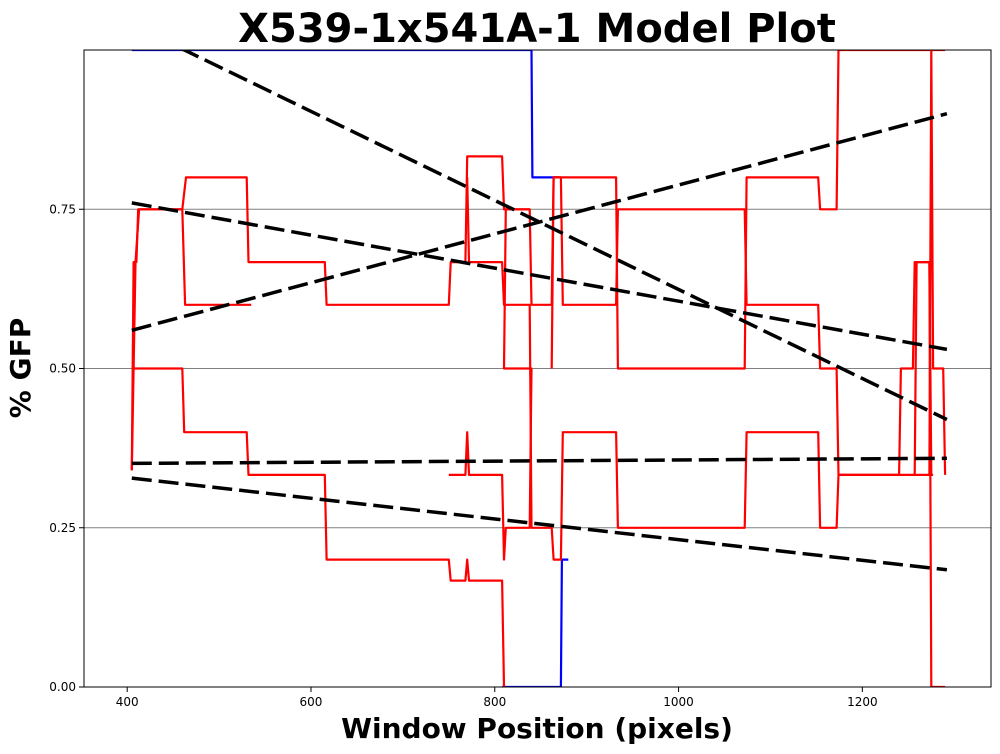 This screenshot has height=754, width=1000. I want to click on x-tick-label: 400, so click(127, 702).